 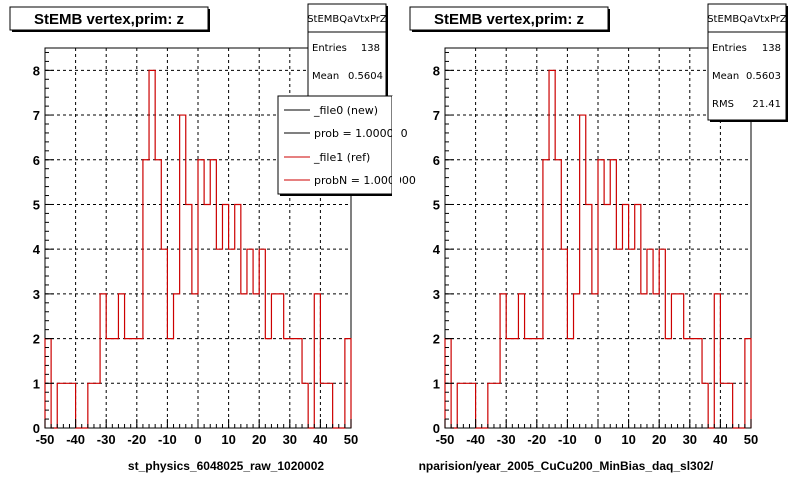 What do you see at coordinates (365, 180) in the screenshot?
I see `legend-label: probN = 1.000000` at bounding box center [365, 180].